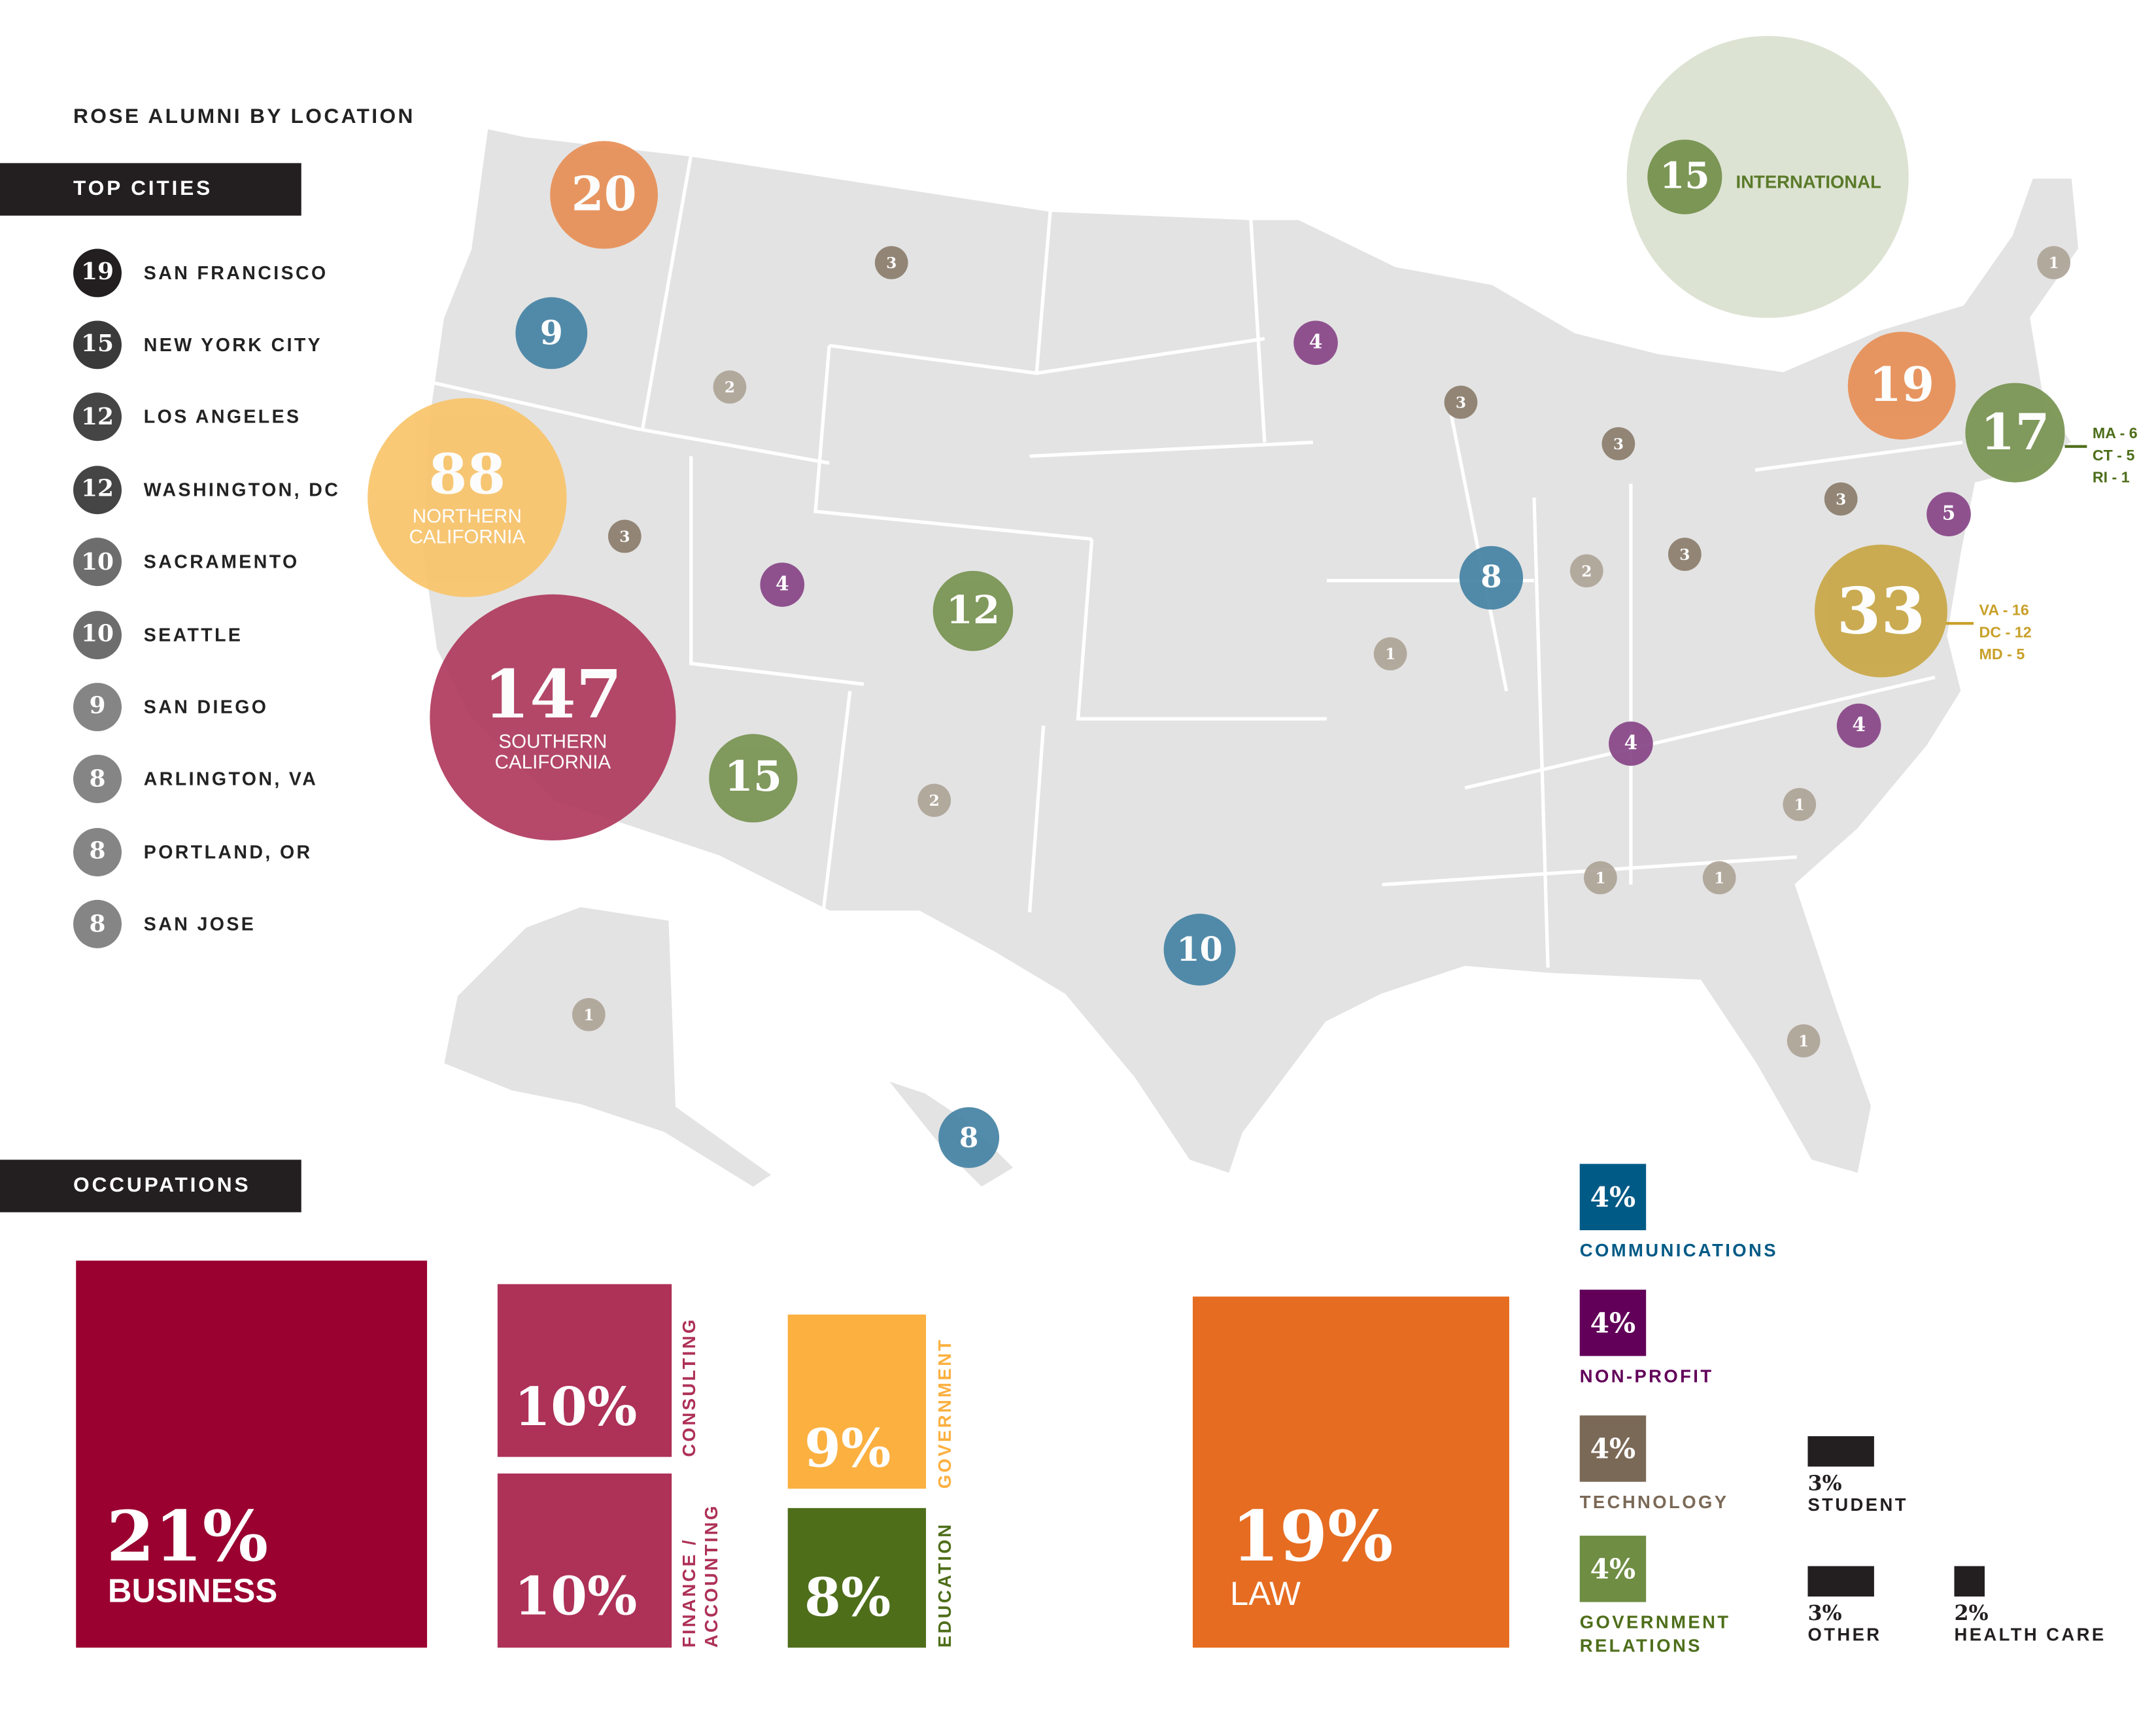  What do you see at coordinates (1669, 1597) in the screenshot?
I see `occupation-government-relations: 4% GOVERNMENT RELATIONS` at bounding box center [1669, 1597].